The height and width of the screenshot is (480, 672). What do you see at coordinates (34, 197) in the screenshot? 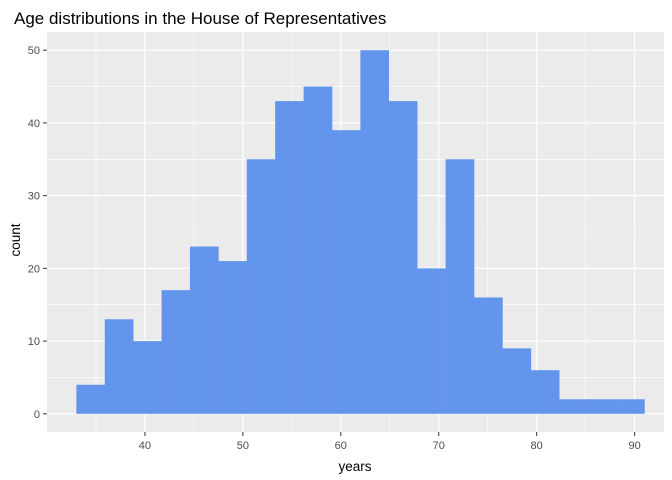
I see `y-tick-label: 30` at bounding box center [34, 197].